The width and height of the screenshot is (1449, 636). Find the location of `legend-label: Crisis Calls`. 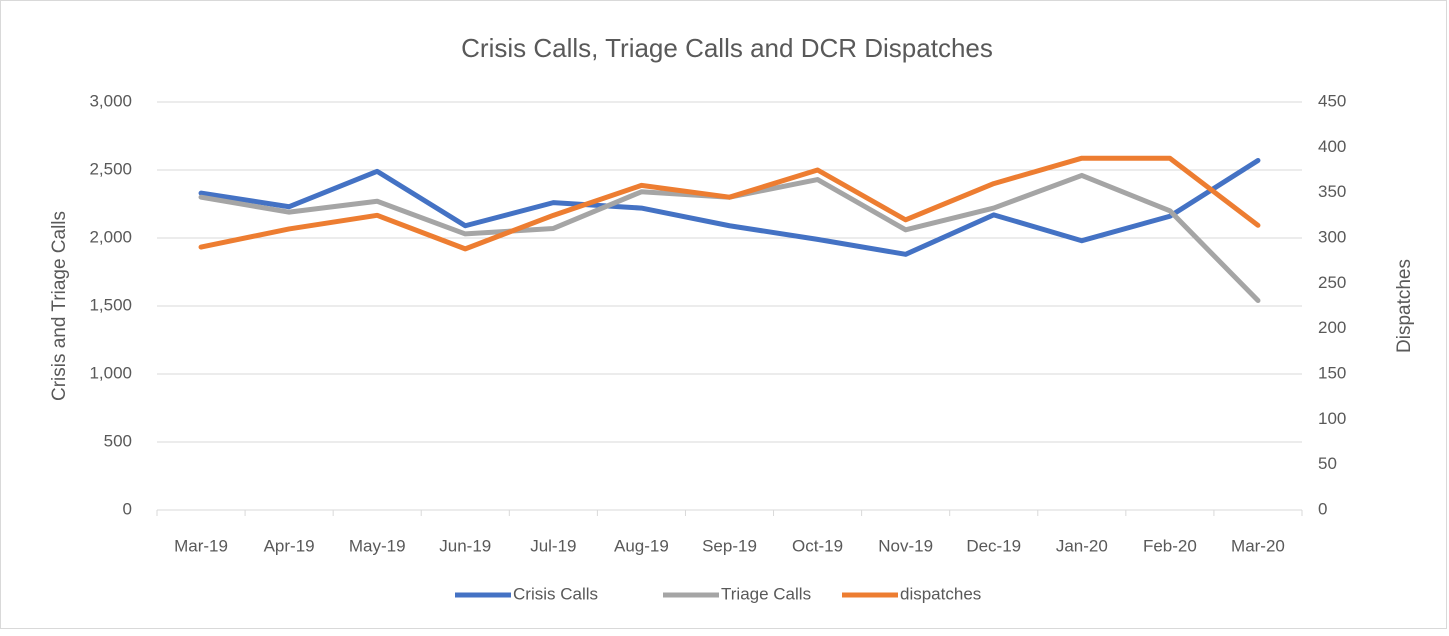

legend-label: Crisis Calls is located at coordinates (555, 593).